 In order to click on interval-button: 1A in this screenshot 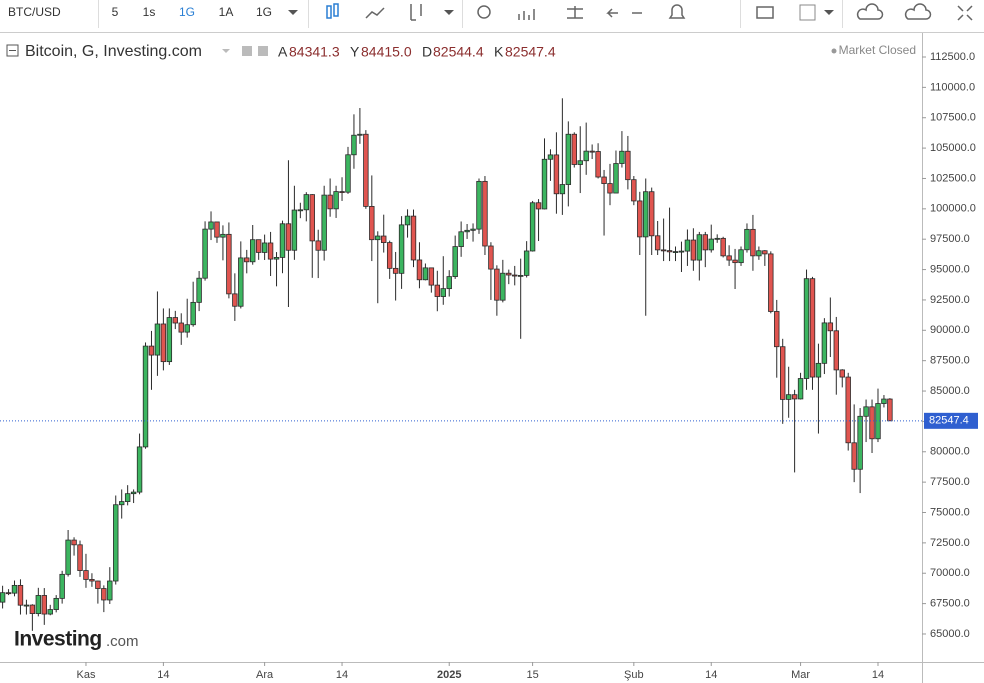, I will do `click(226, 12)`.